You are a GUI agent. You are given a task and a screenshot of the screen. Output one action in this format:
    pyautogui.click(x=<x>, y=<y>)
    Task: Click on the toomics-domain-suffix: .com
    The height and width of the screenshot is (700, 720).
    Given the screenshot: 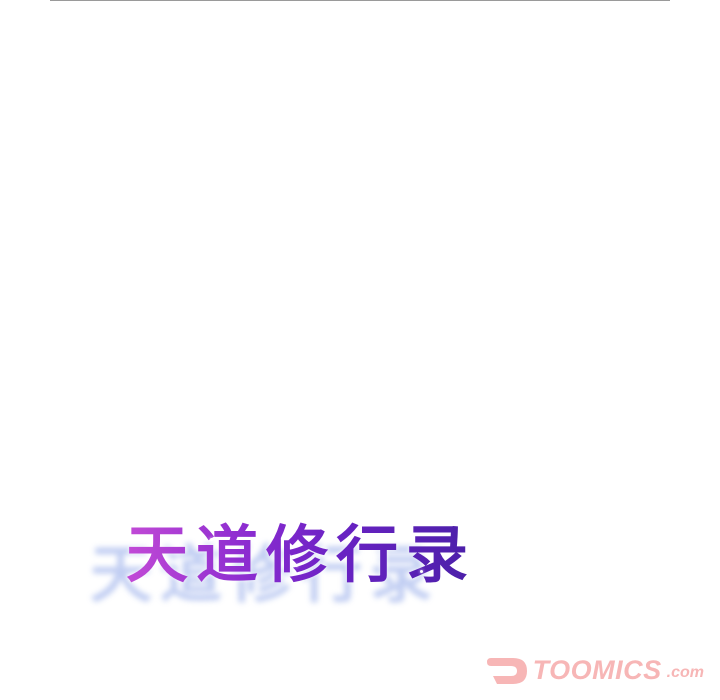 What is the action you would take?
    pyautogui.click(x=685, y=672)
    